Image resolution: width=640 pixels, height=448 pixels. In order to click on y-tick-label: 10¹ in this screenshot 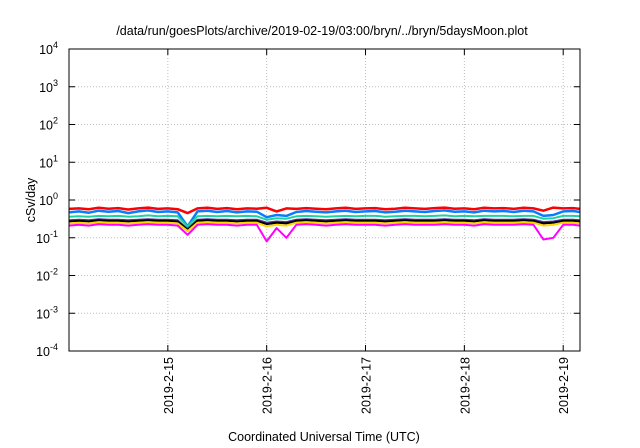, I will do `click(48, 161)`.